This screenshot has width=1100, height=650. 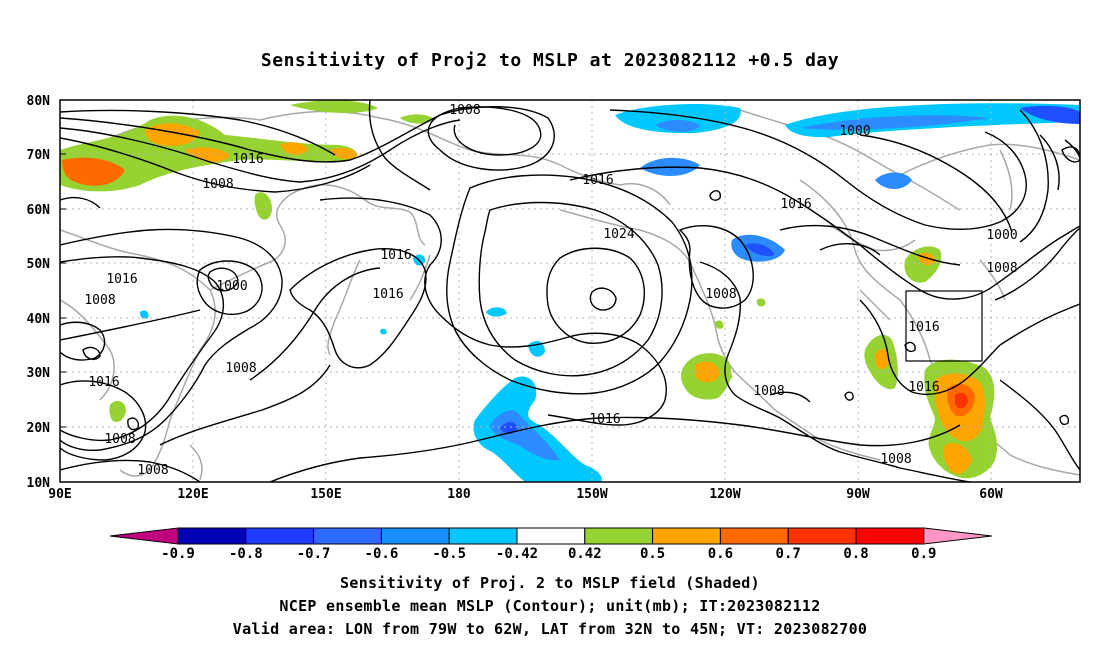 I want to click on lat-label: 80N, so click(x=39, y=101).